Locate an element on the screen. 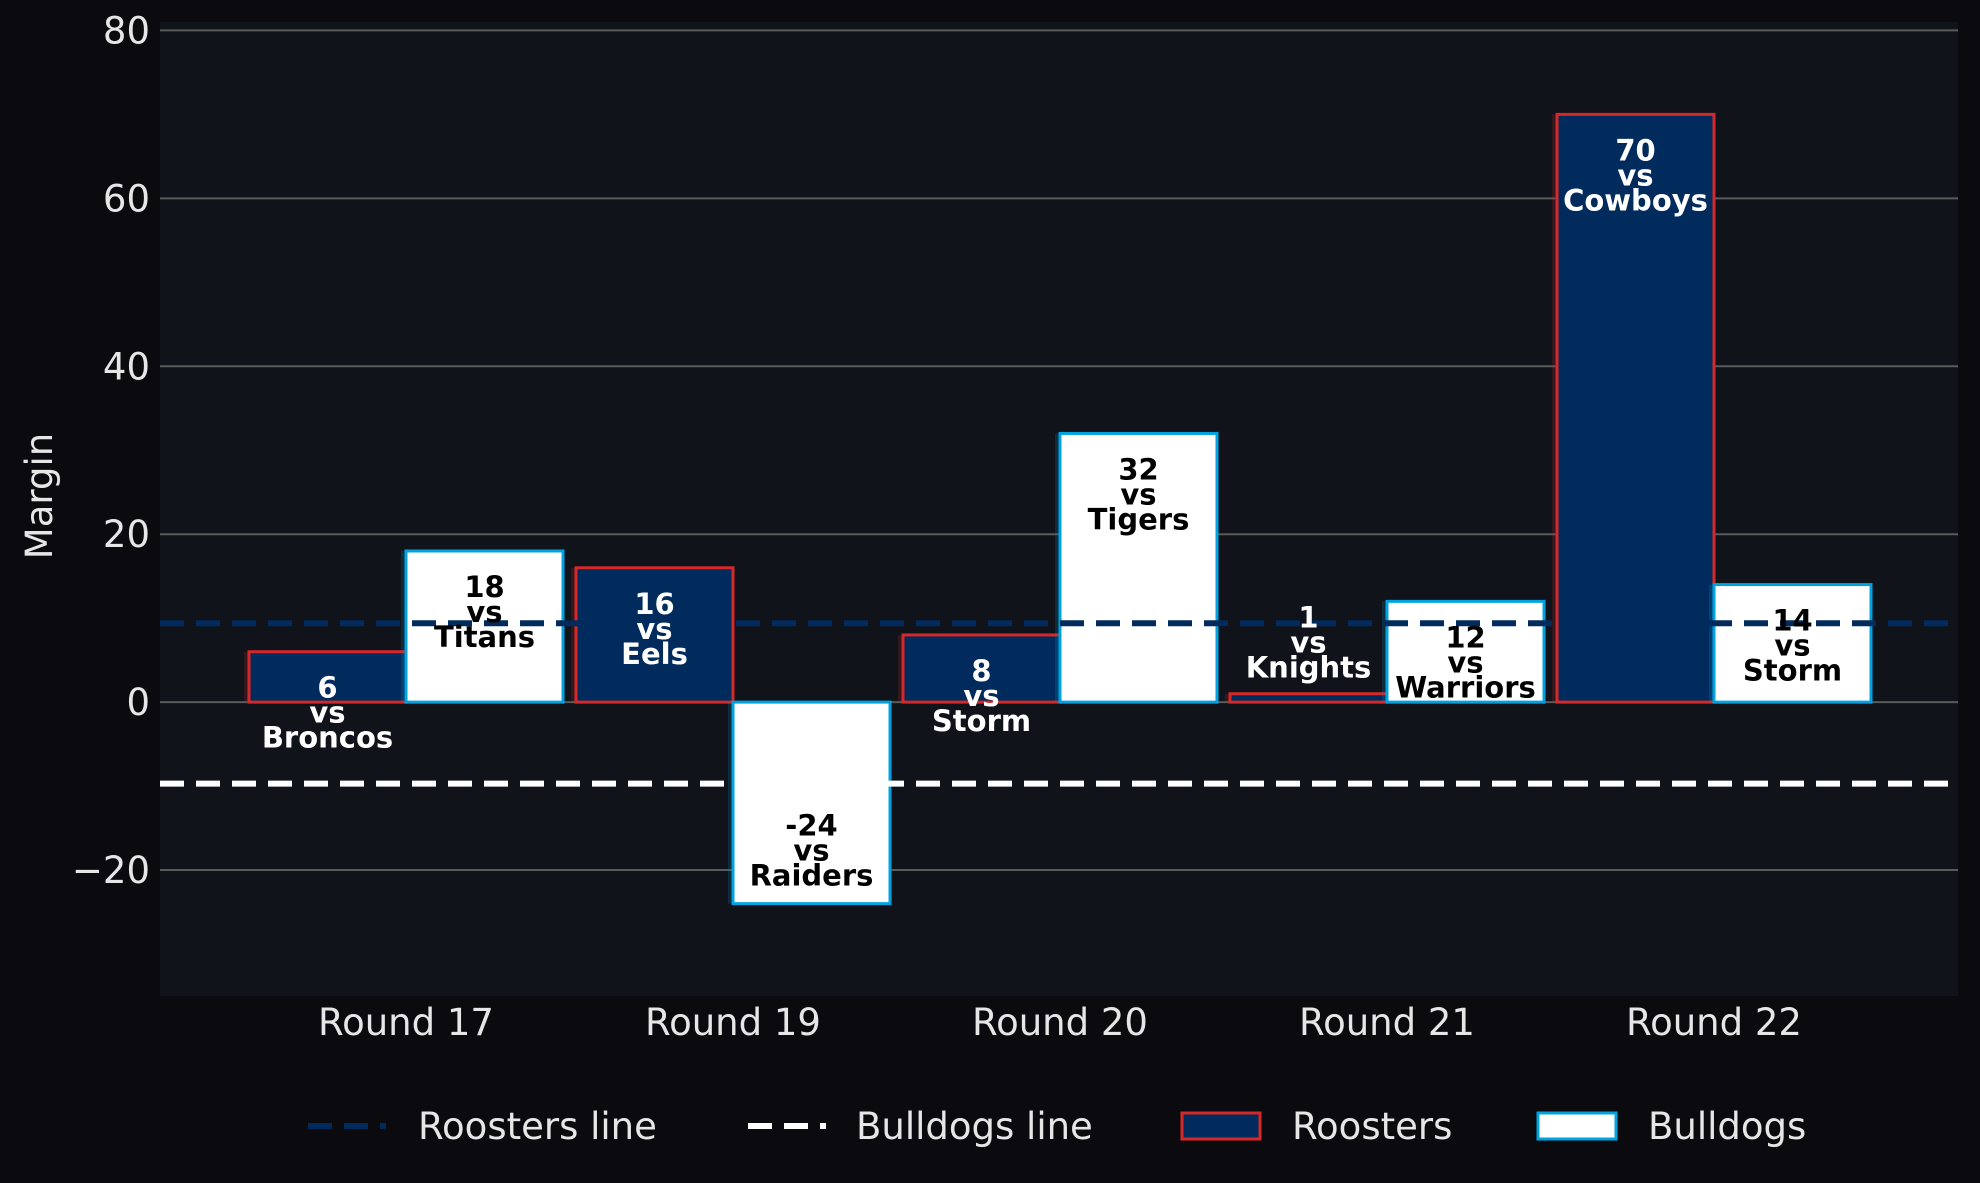 Image resolution: width=1980 pixels, height=1183 pixels. y-axis-label: Margin is located at coordinates (39, 496).